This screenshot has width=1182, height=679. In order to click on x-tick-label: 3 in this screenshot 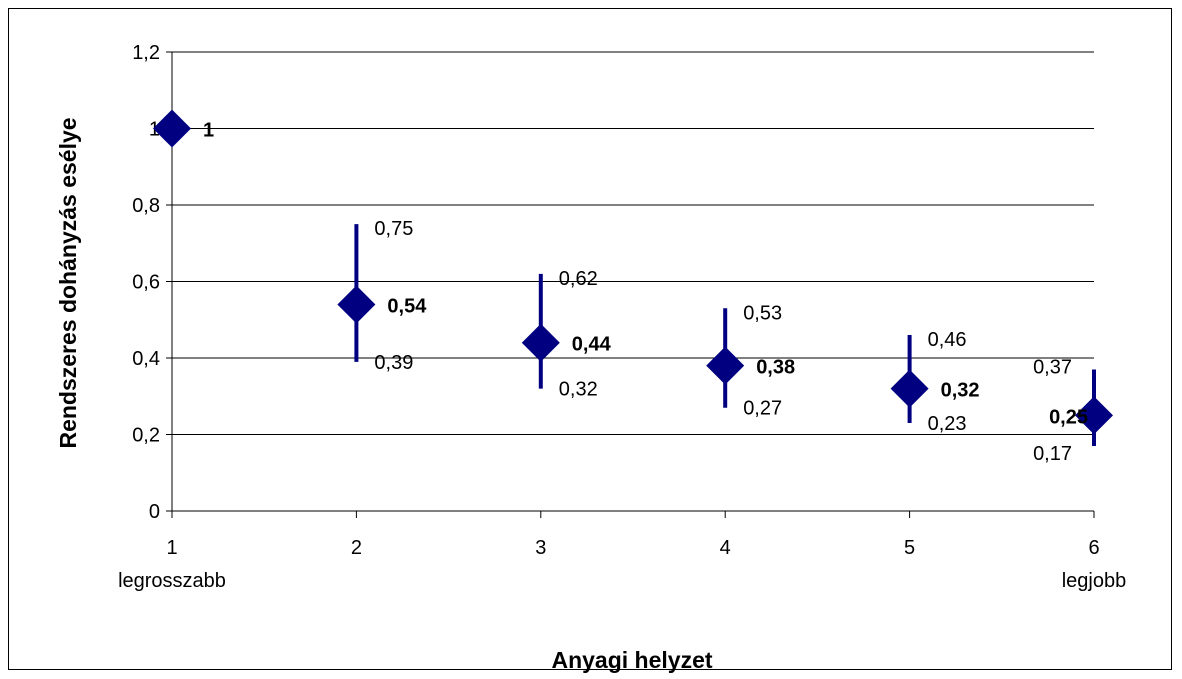, I will do `click(540, 548)`.